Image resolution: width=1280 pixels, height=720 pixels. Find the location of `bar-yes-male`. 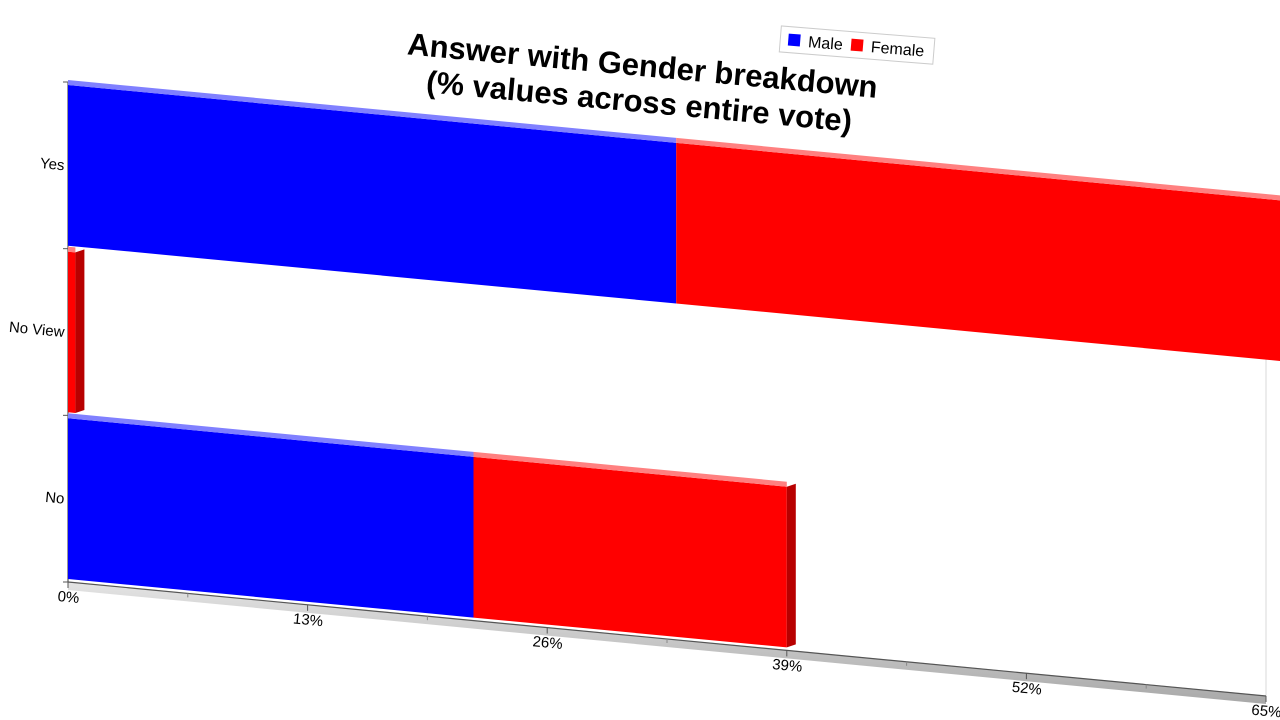

bar-yes-male is located at coordinates (372, 192).